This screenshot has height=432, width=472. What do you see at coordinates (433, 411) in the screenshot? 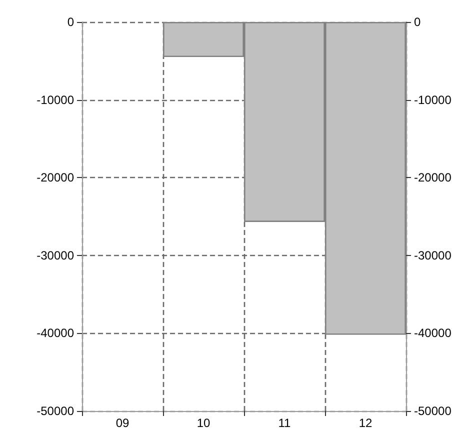
I see `y2-tick-label: -50000` at bounding box center [433, 411].